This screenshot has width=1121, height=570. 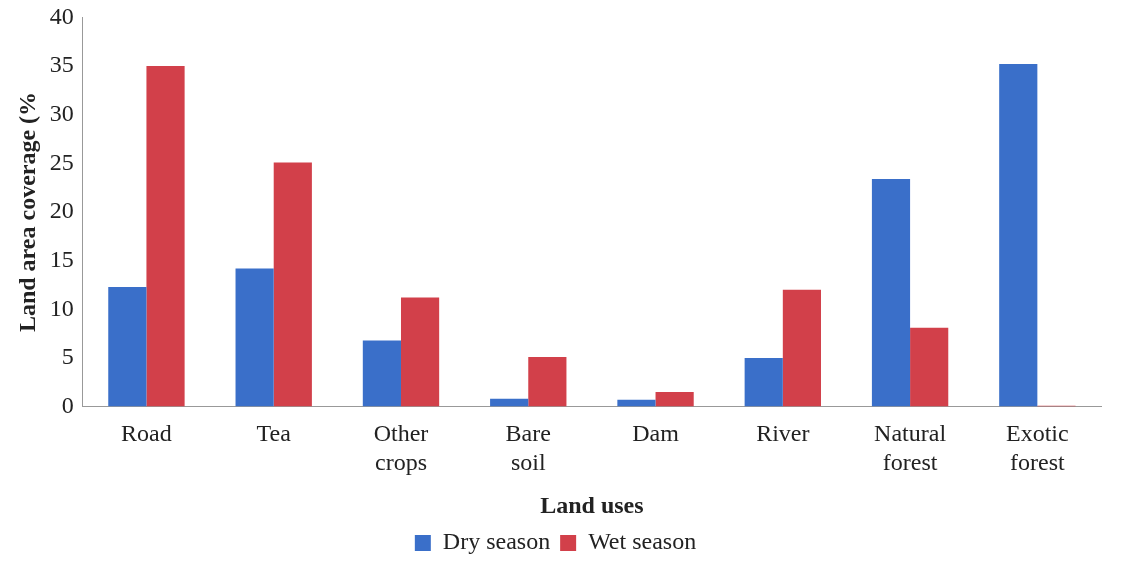 What do you see at coordinates (61, 258) in the screenshot?
I see `y-tick-label: 15` at bounding box center [61, 258].